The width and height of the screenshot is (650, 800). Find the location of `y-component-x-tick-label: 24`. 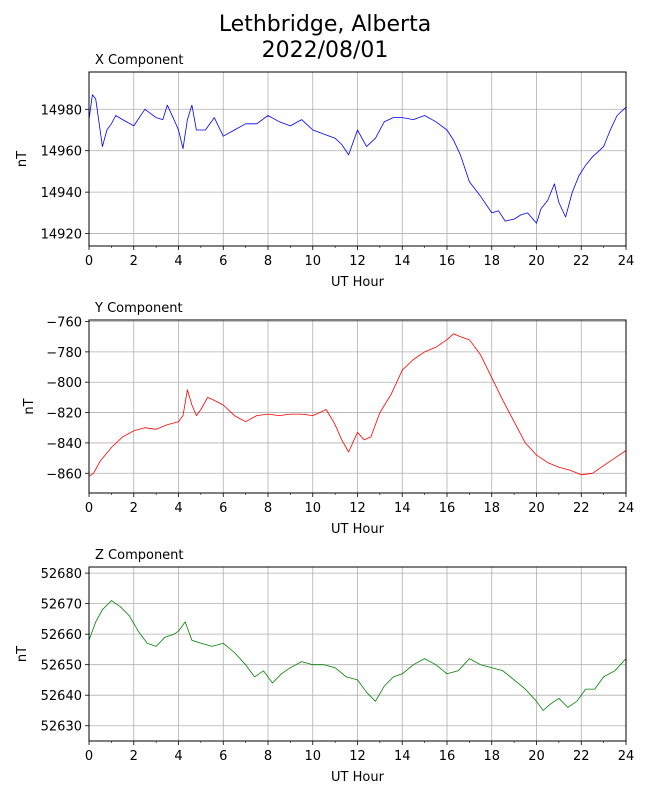

y-component-x-tick-label: 24 is located at coordinates (626, 508).